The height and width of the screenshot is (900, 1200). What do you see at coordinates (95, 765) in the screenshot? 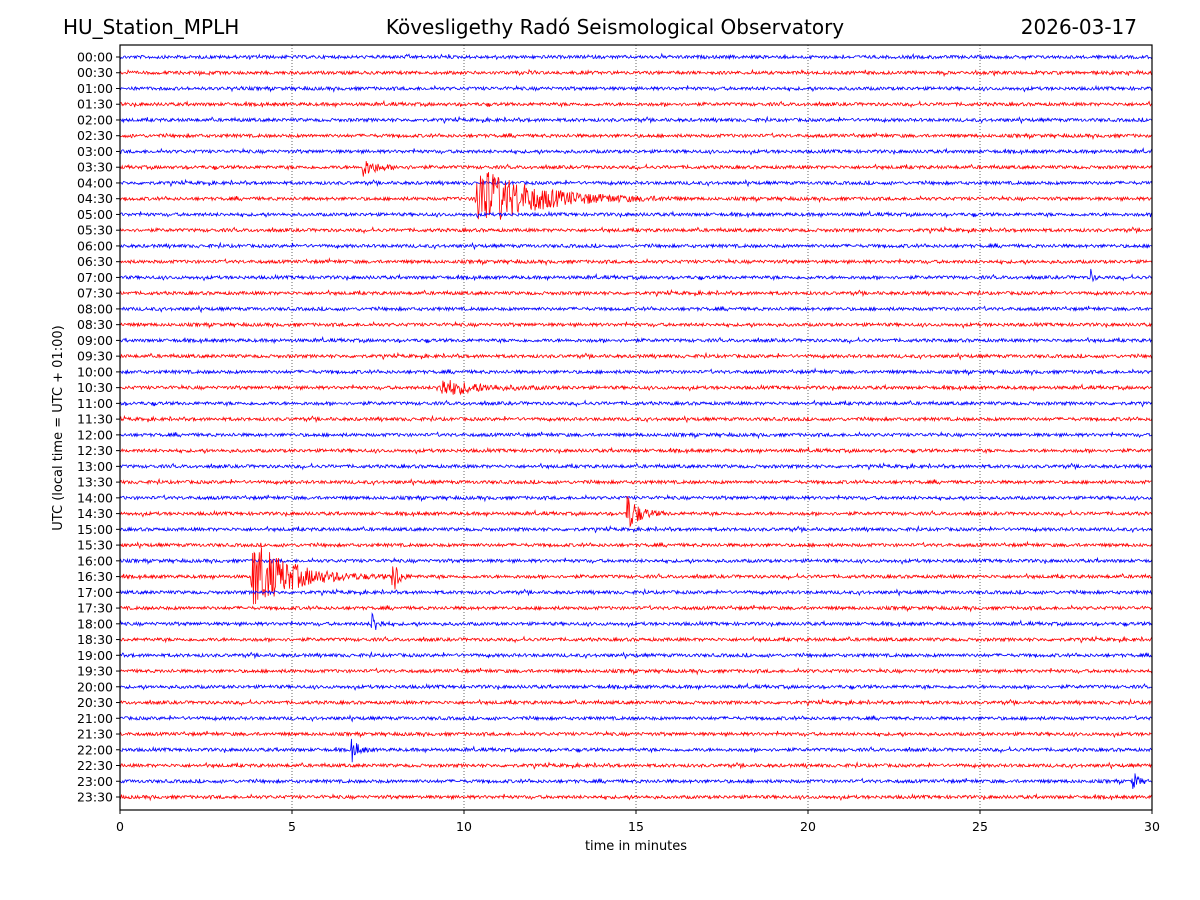
I see `y-tick-label: 22:30` at bounding box center [95, 765].